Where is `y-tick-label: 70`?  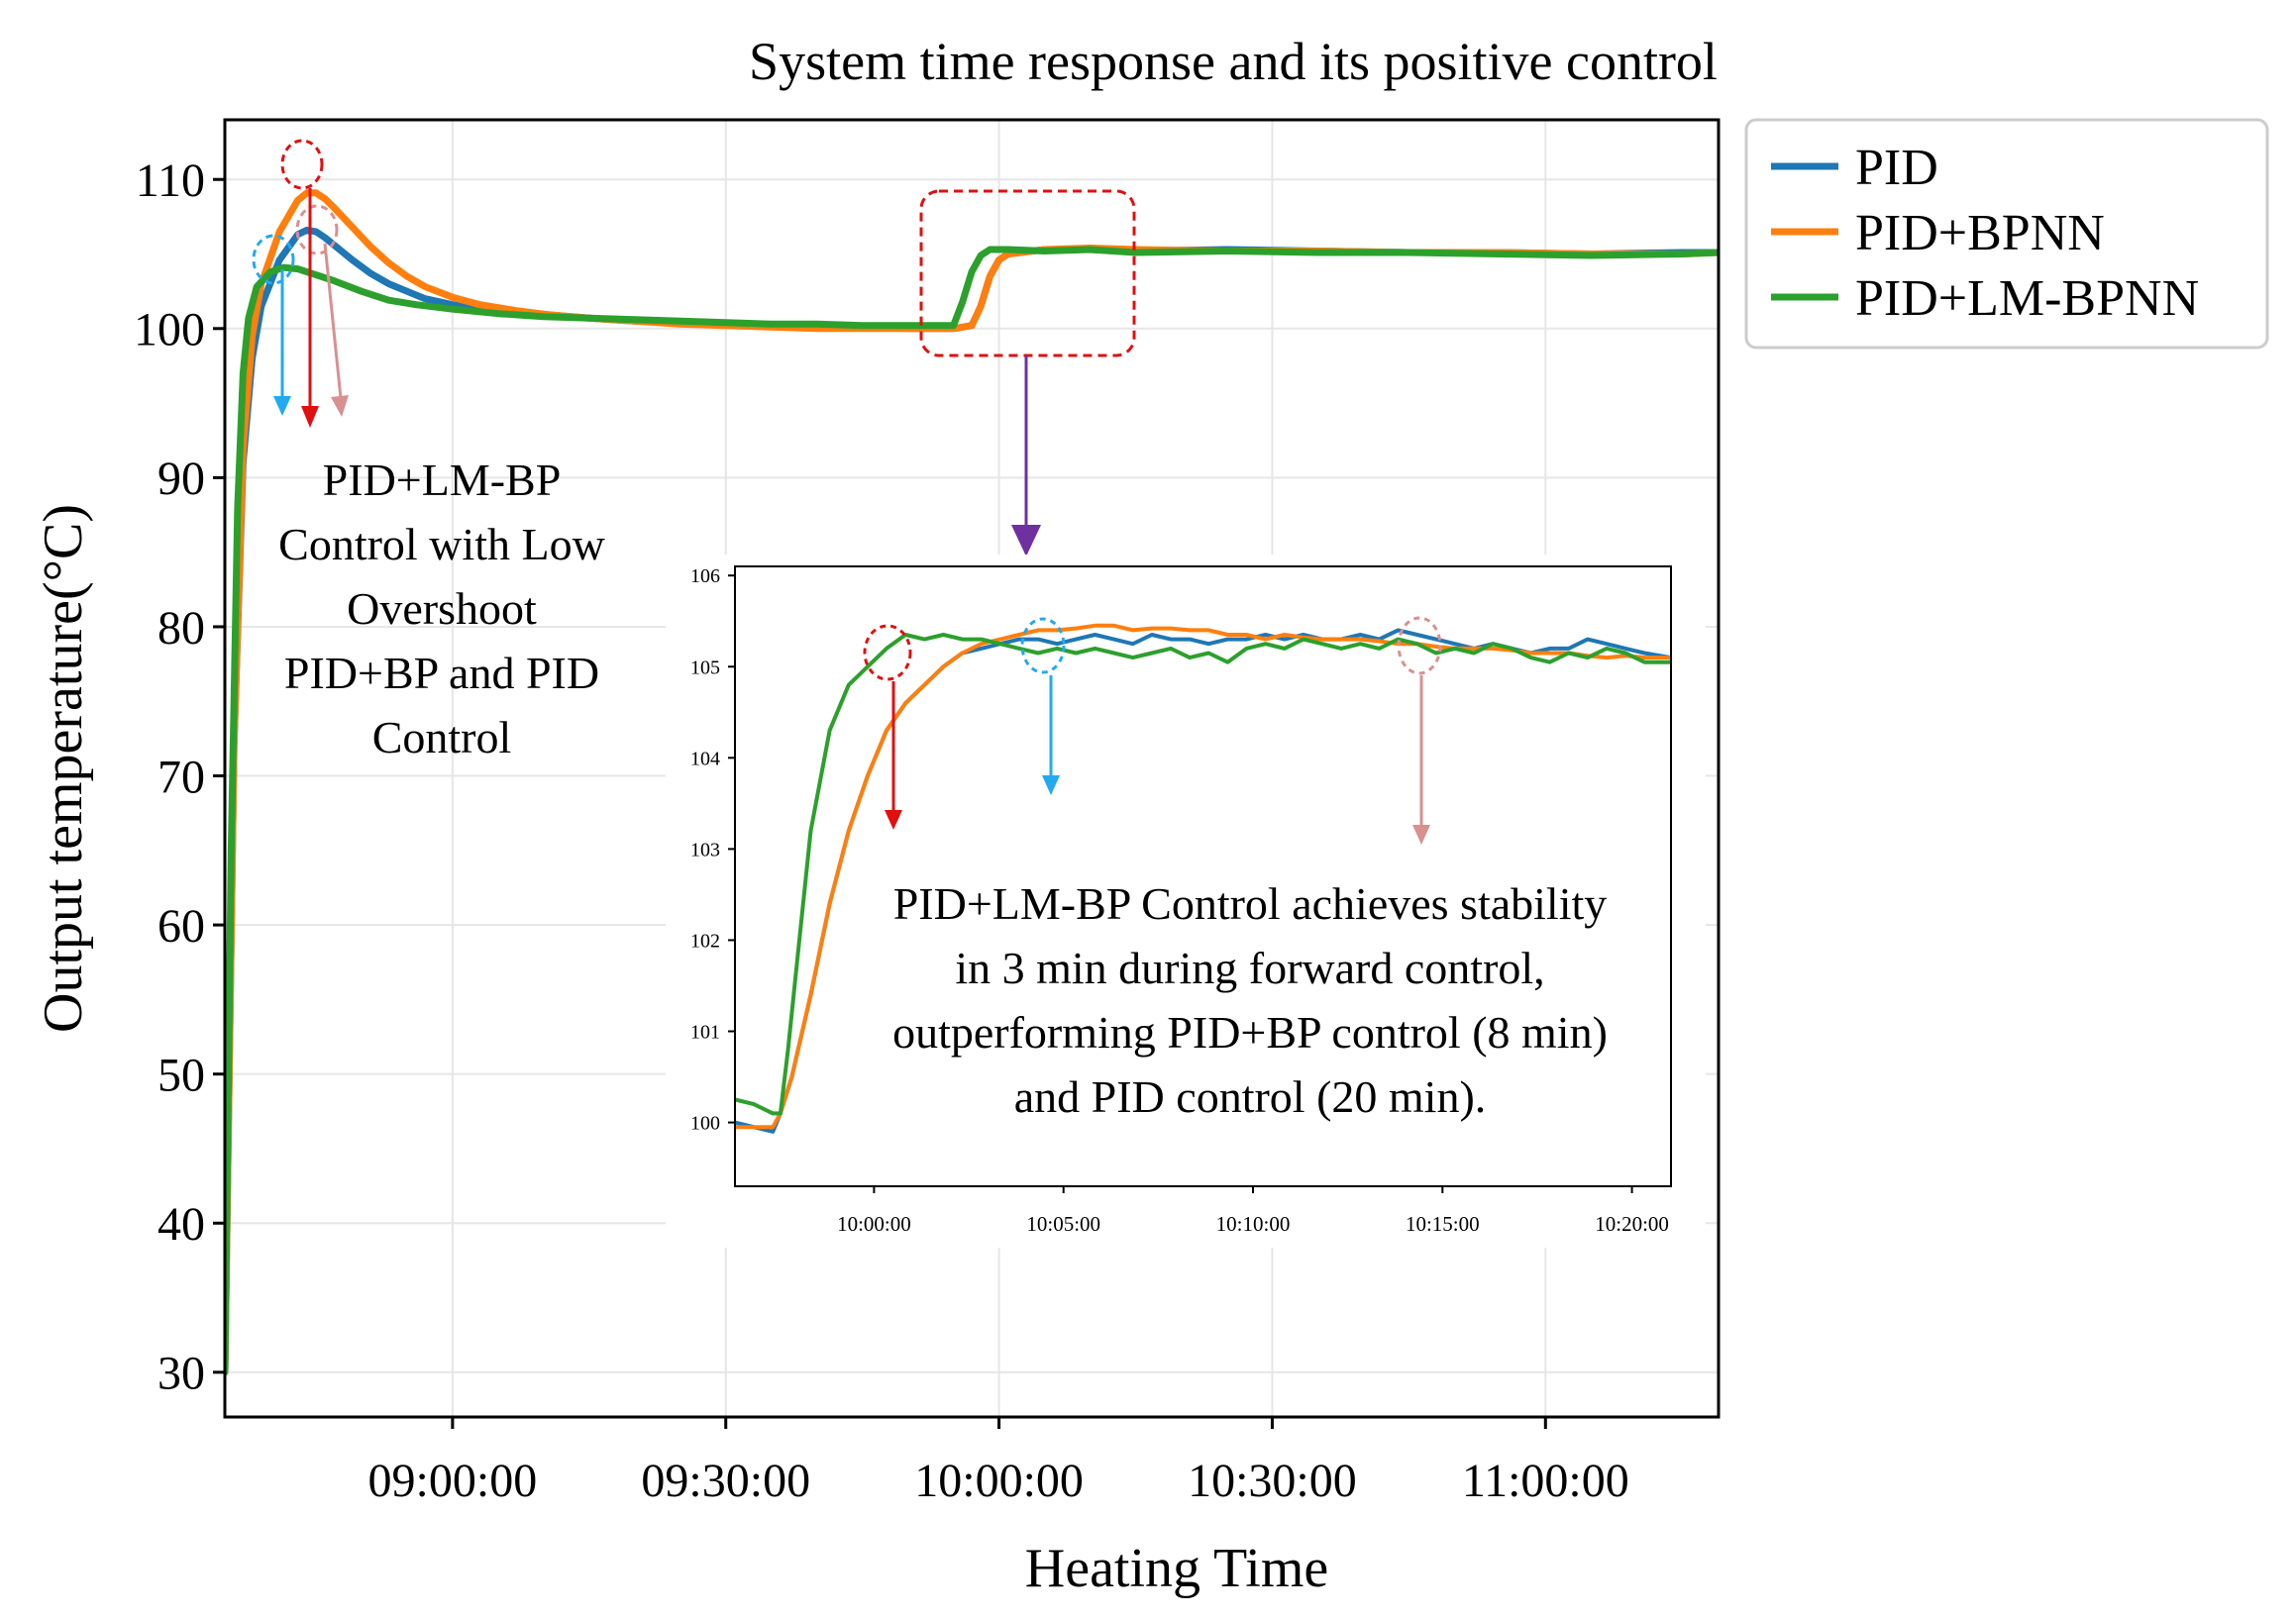
y-tick-label: 70 is located at coordinates (181, 777).